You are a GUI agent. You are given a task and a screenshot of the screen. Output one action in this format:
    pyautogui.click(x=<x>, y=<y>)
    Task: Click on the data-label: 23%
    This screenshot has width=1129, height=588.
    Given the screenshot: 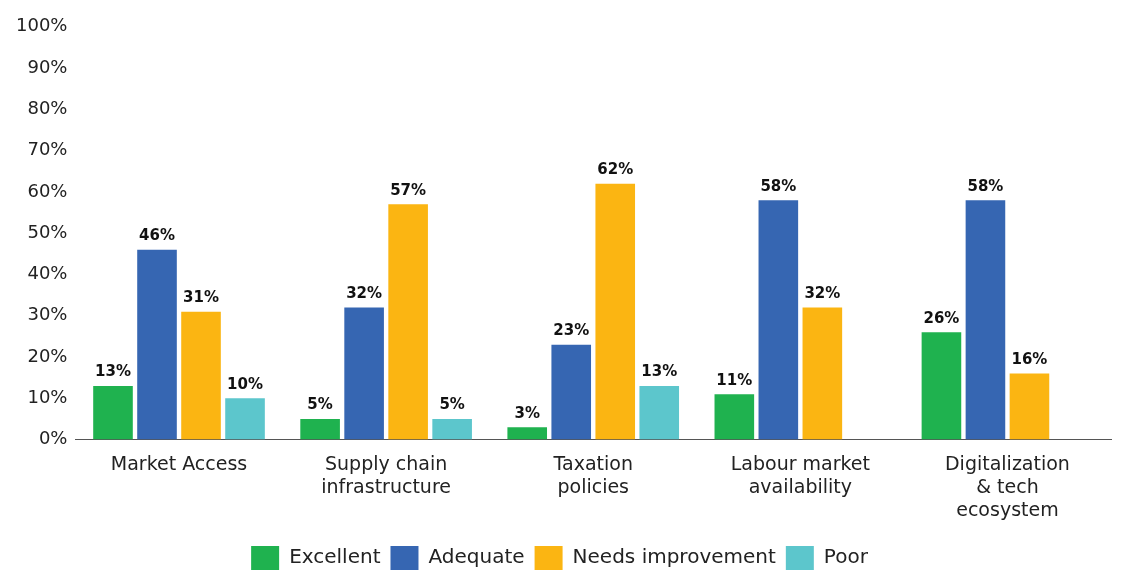 What is the action you would take?
    pyautogui.click(x=571, y=330)
    